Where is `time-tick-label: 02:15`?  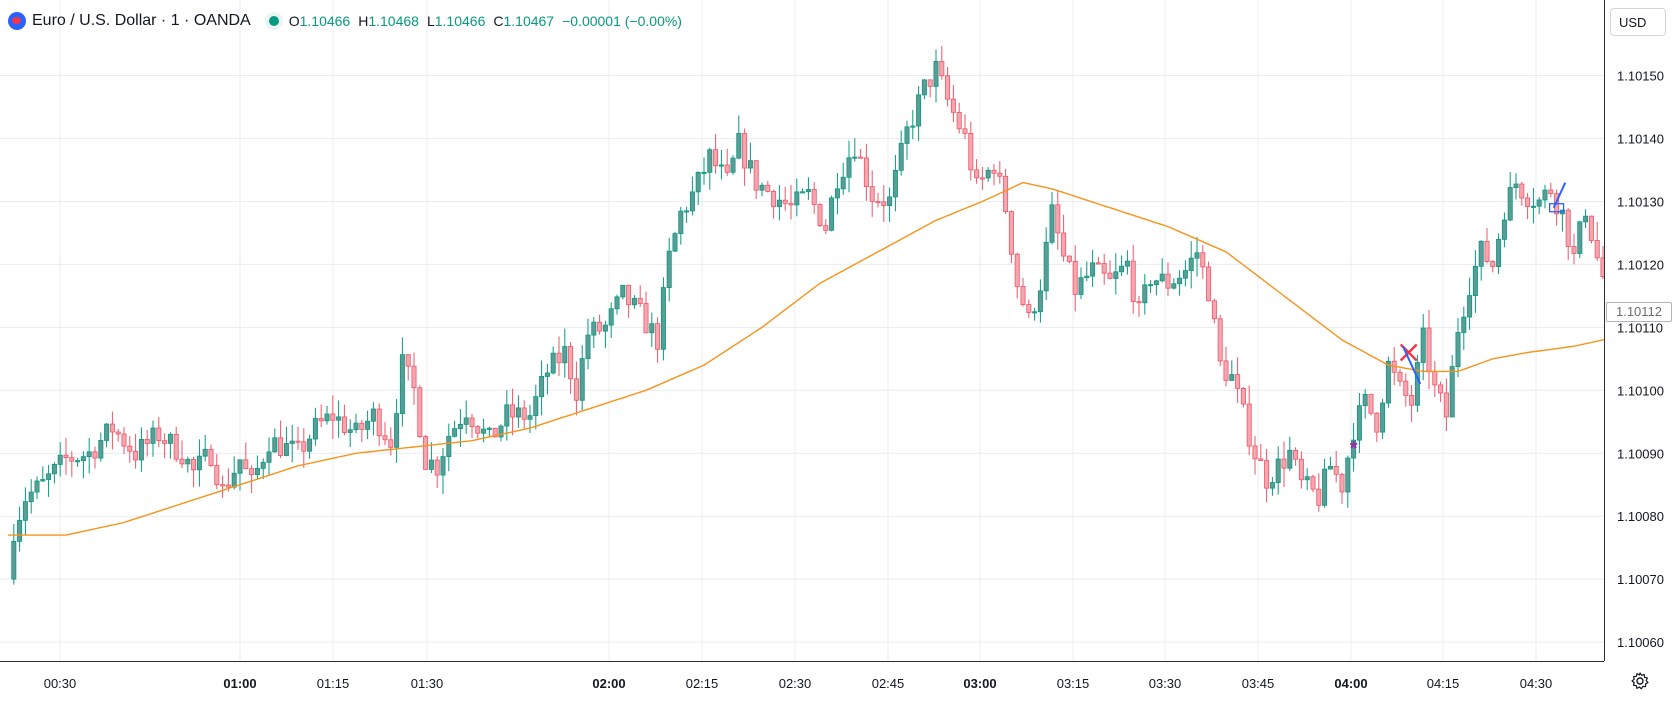 time-tick-label: 02:15 is located at coordinates (702, 683).